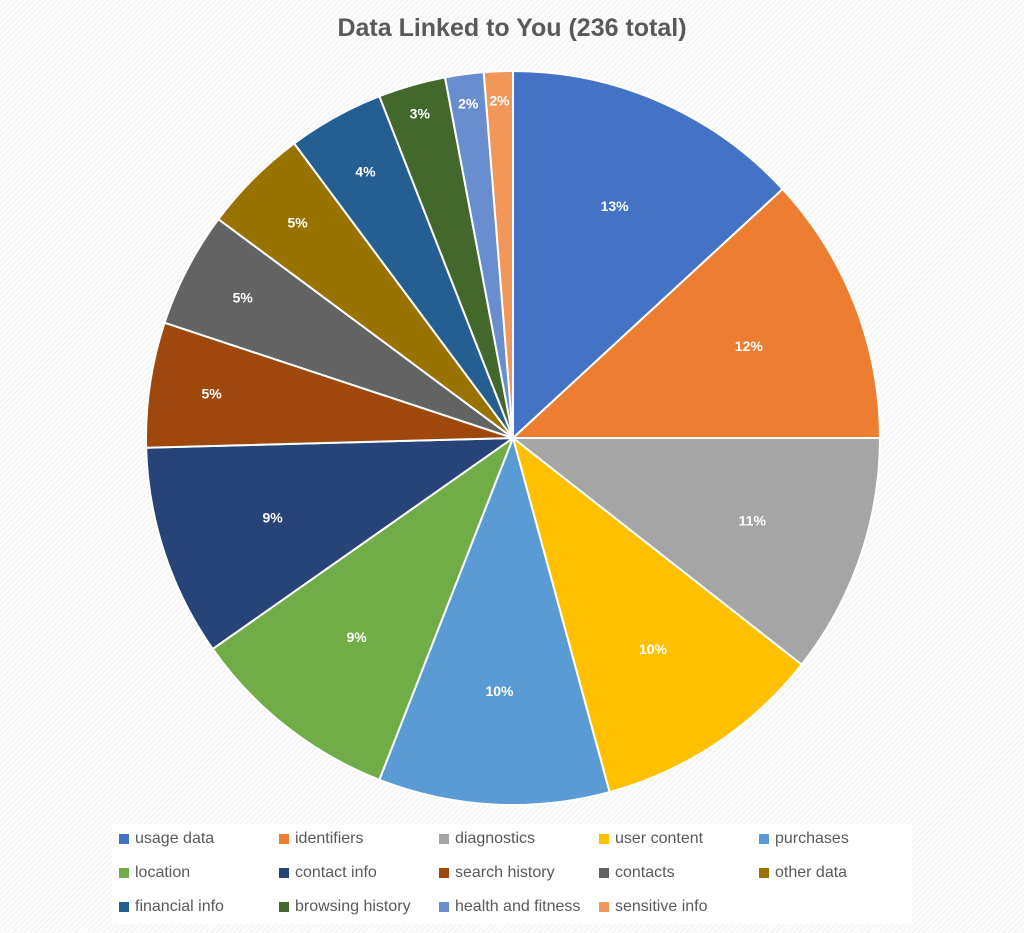  I want to click on legend-label: other data, so click(811, 872).